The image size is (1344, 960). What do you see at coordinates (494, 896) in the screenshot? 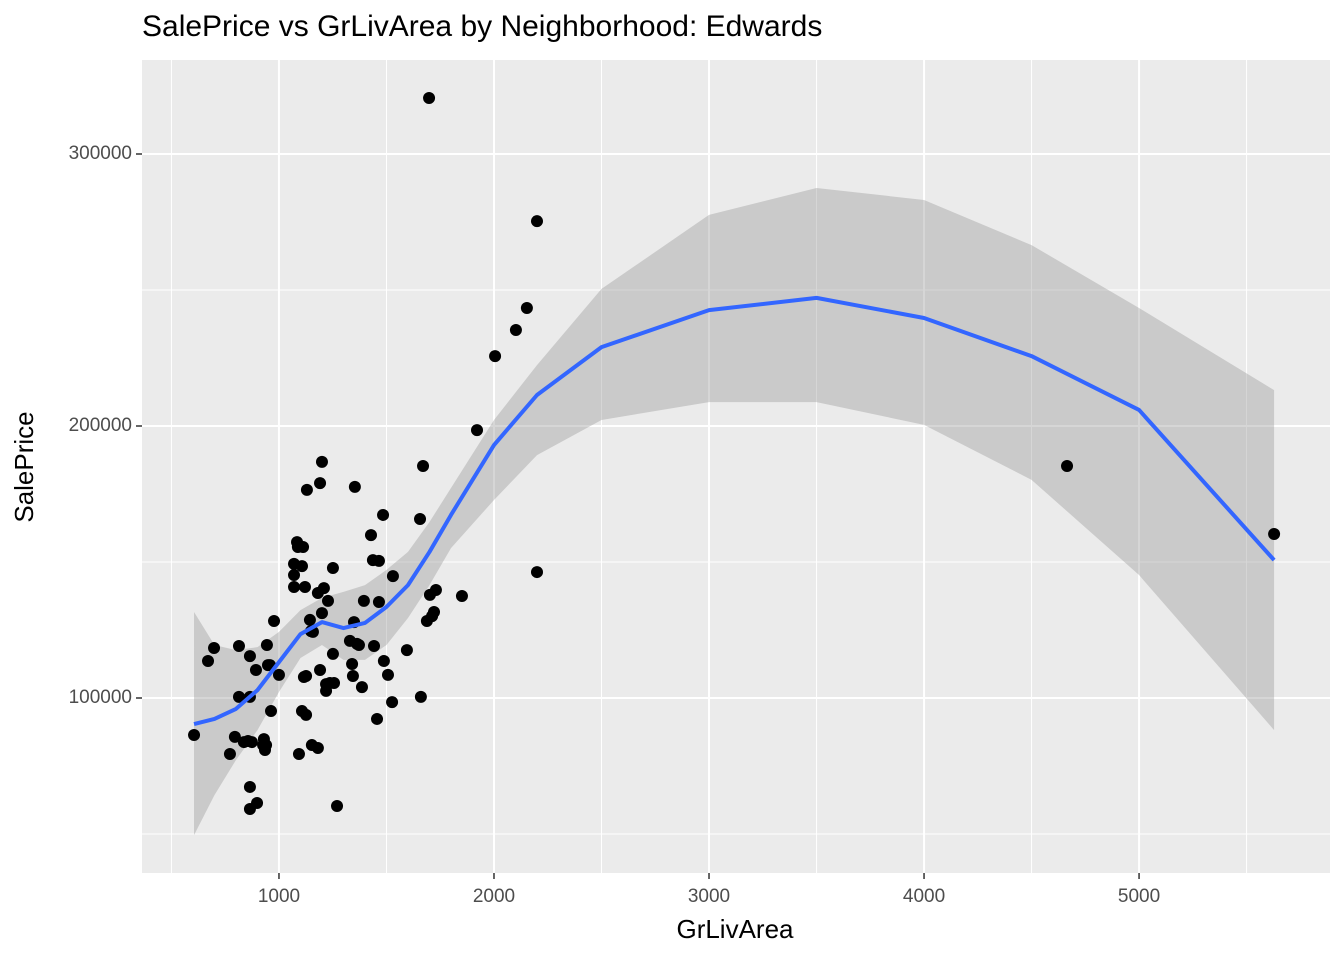
I see `x-tick-label: 2000` at bounding box center [494, 896].